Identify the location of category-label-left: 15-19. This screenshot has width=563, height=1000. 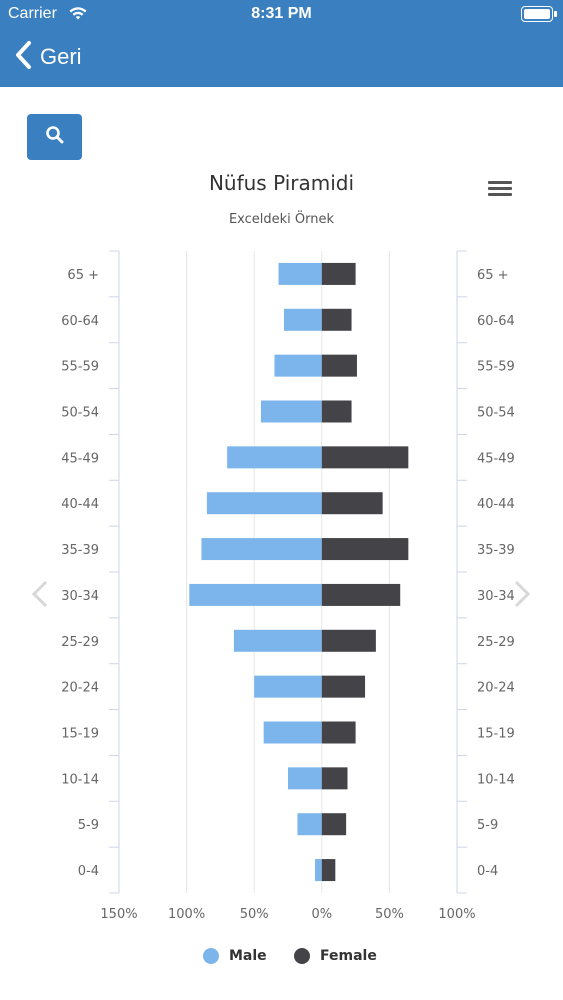
(80, 734).